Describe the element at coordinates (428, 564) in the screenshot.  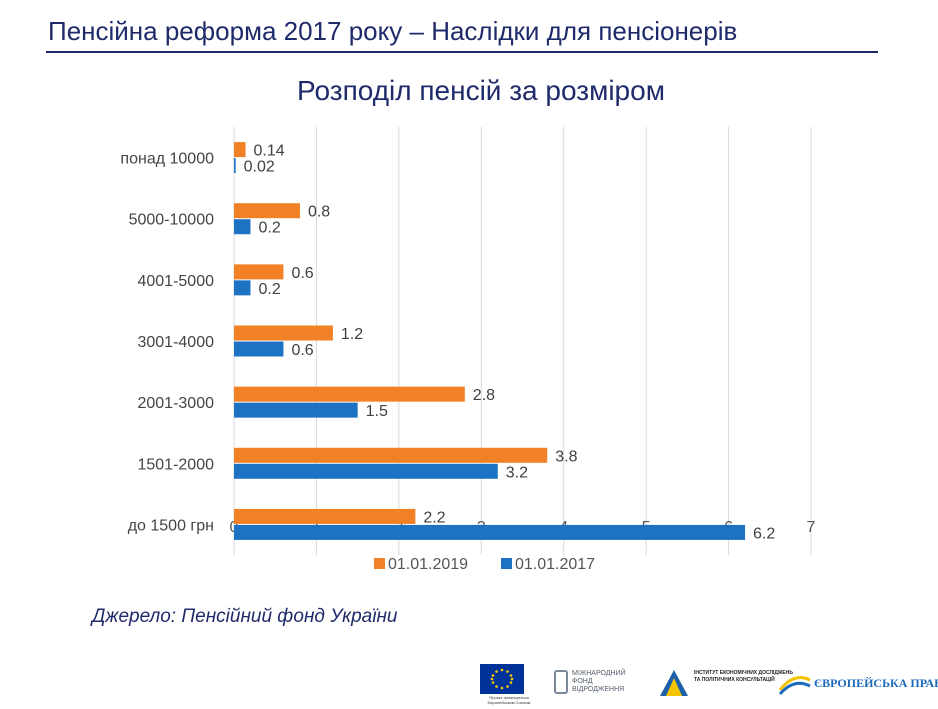
I see `legend-label: 01.01.2019` at that location.